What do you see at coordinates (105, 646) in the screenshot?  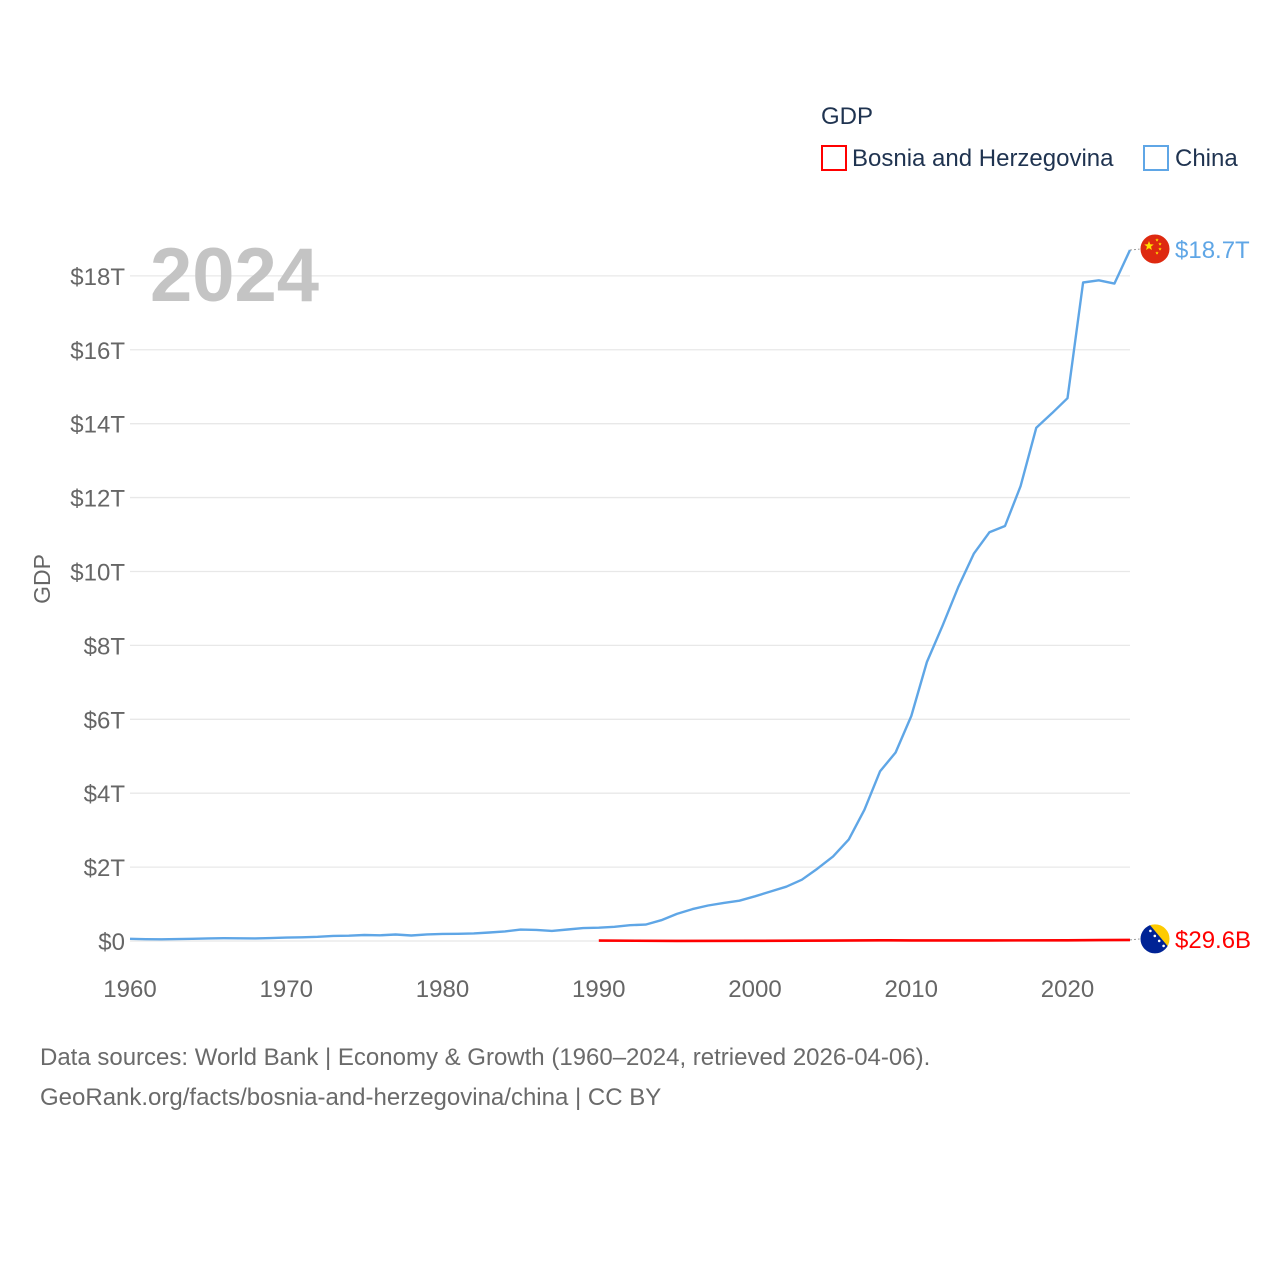 I see `y-tick-label: $8T` at bounding box center [105, 646].